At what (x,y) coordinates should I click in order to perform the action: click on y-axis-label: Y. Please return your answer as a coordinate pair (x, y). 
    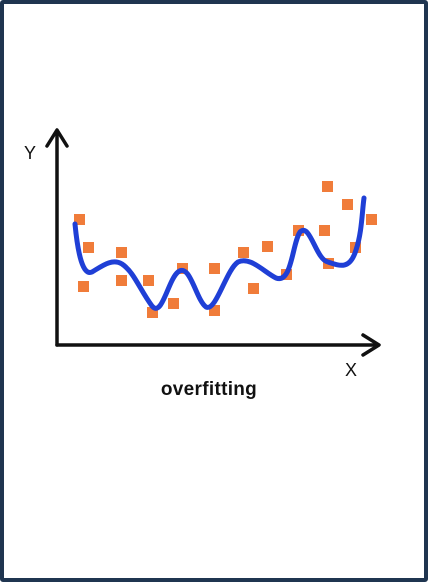
    Looking at the image, I should click on (30, 153).